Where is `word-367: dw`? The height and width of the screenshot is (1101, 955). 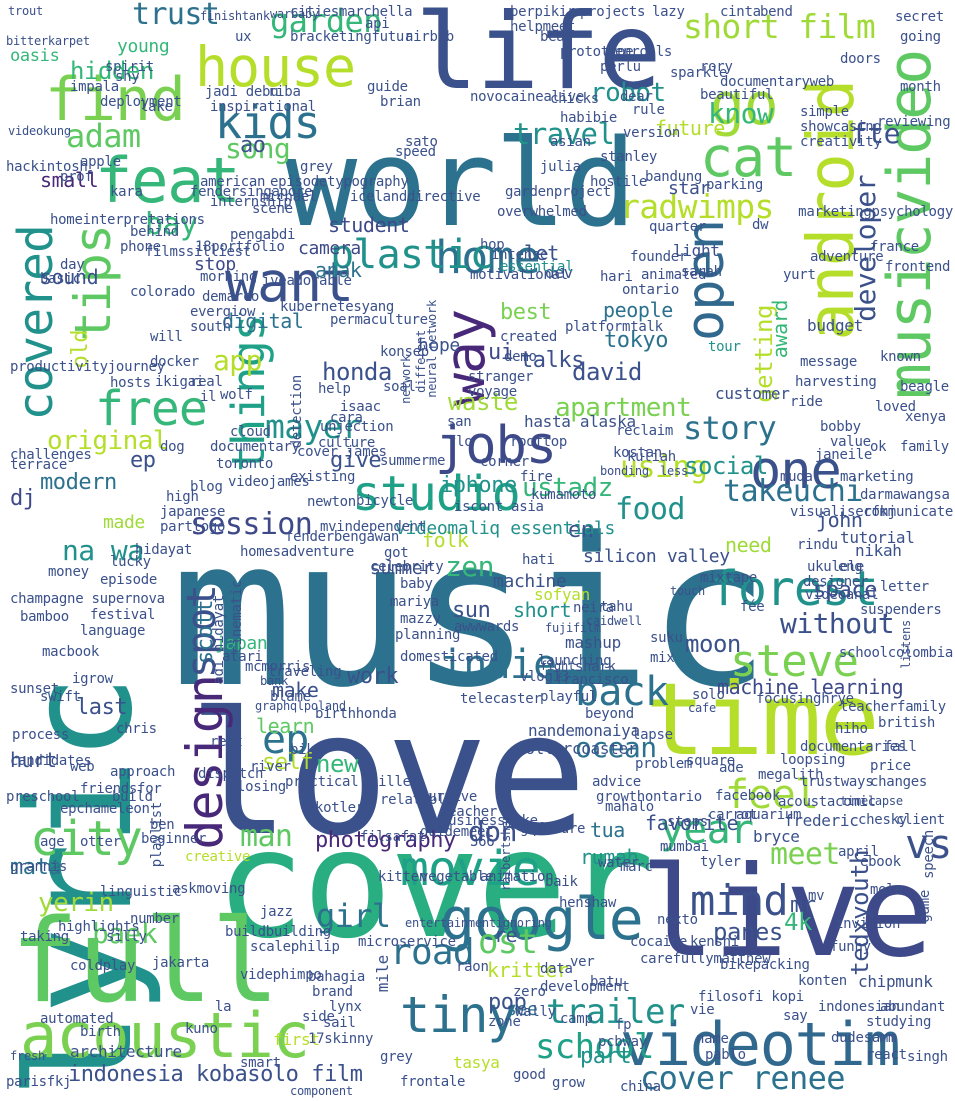 word-367: dw is located at coordinates (760, 225).